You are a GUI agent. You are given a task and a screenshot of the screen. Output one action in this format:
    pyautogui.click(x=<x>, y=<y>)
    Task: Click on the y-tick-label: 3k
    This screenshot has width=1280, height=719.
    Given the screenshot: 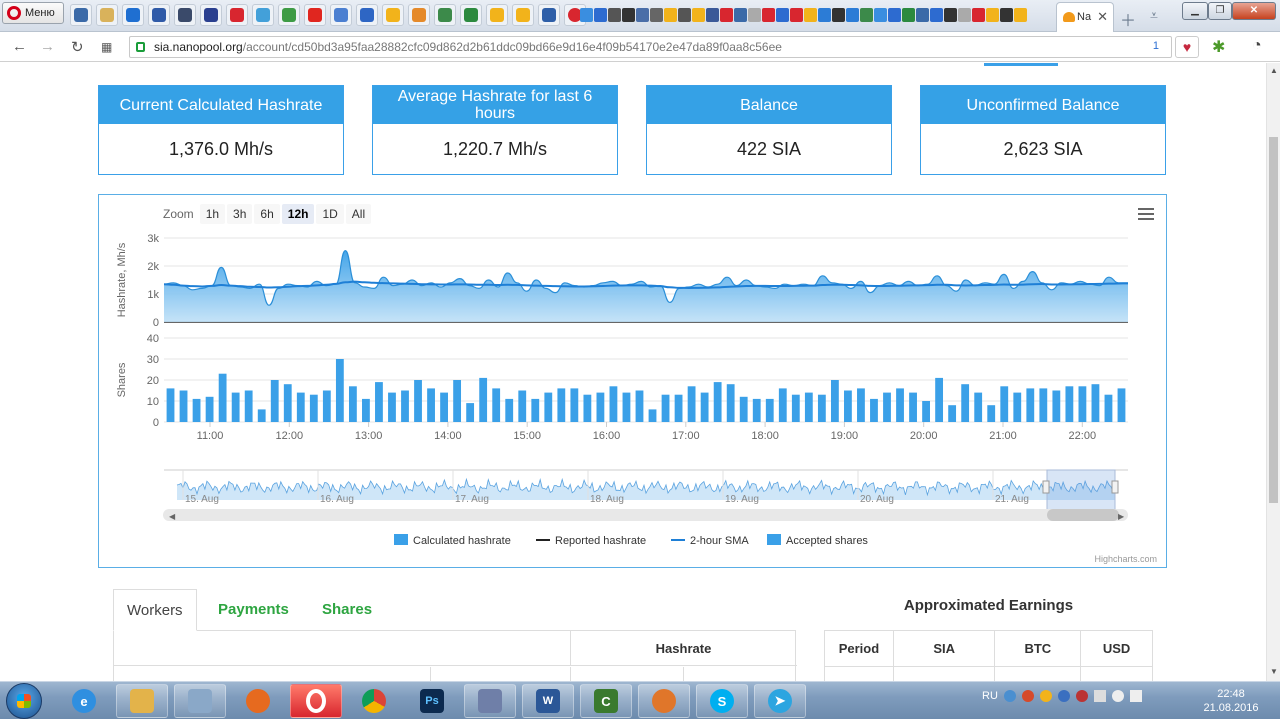 What is the action you would take?
    pyautogui.click(x=153, y=239)
    